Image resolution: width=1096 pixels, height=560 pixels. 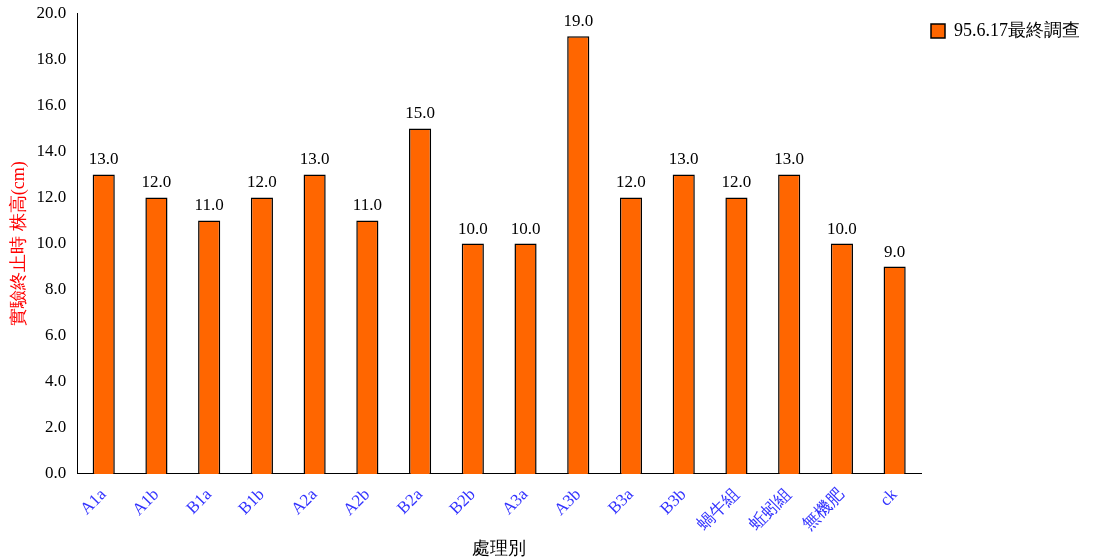 I want to click on y-tick-label: 10.0, so click(x=51, y=243).